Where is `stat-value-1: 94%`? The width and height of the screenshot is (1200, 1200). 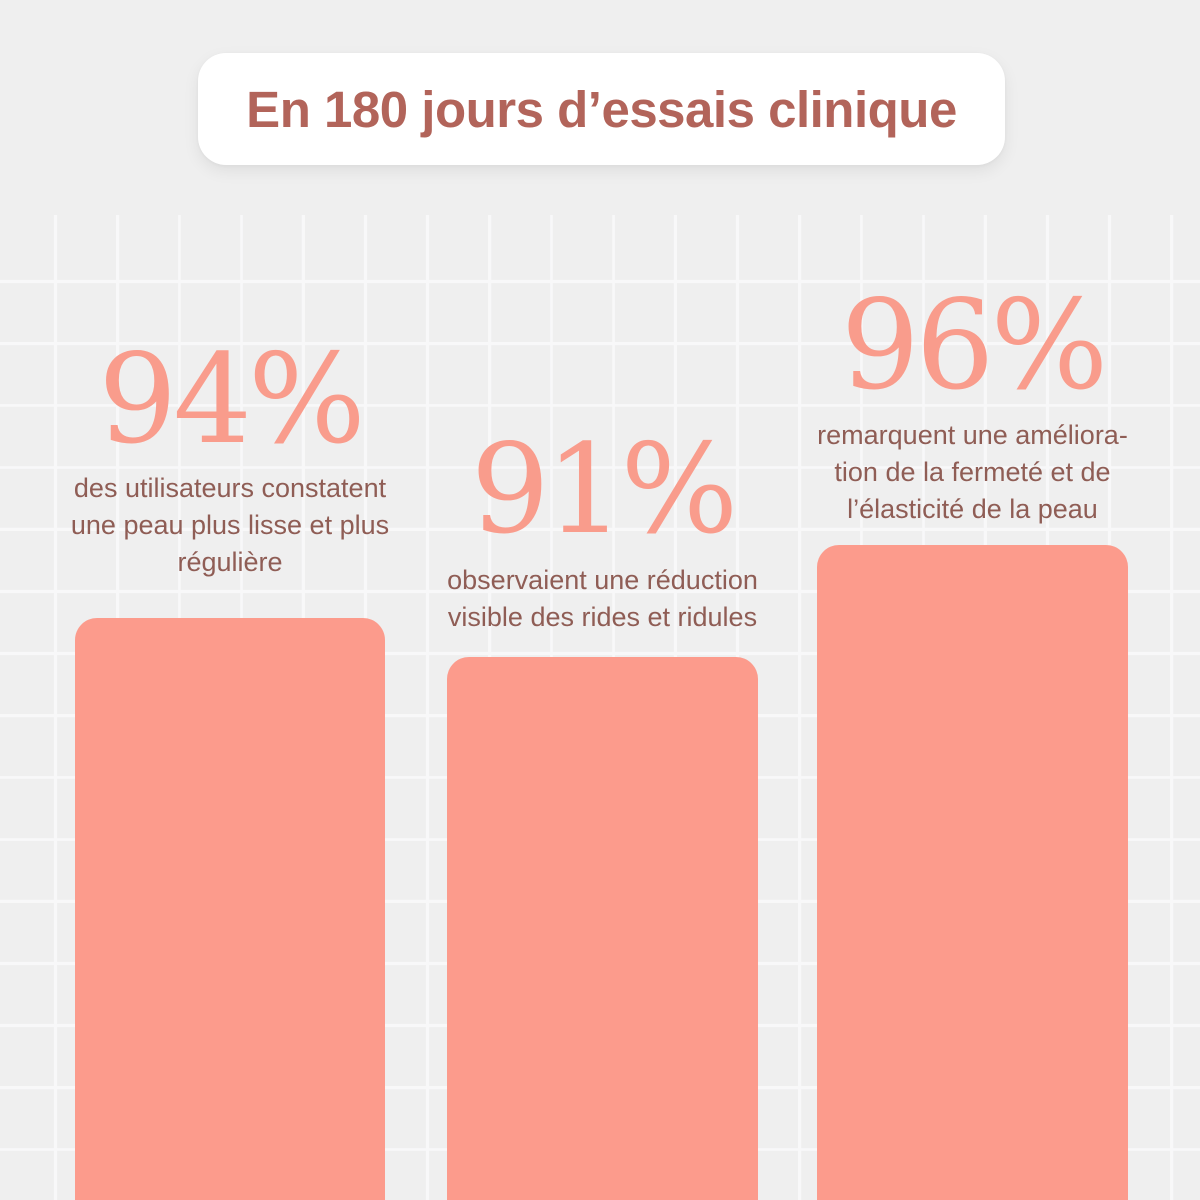
stat-value-1: 94% is located at coordinates (232, 400).